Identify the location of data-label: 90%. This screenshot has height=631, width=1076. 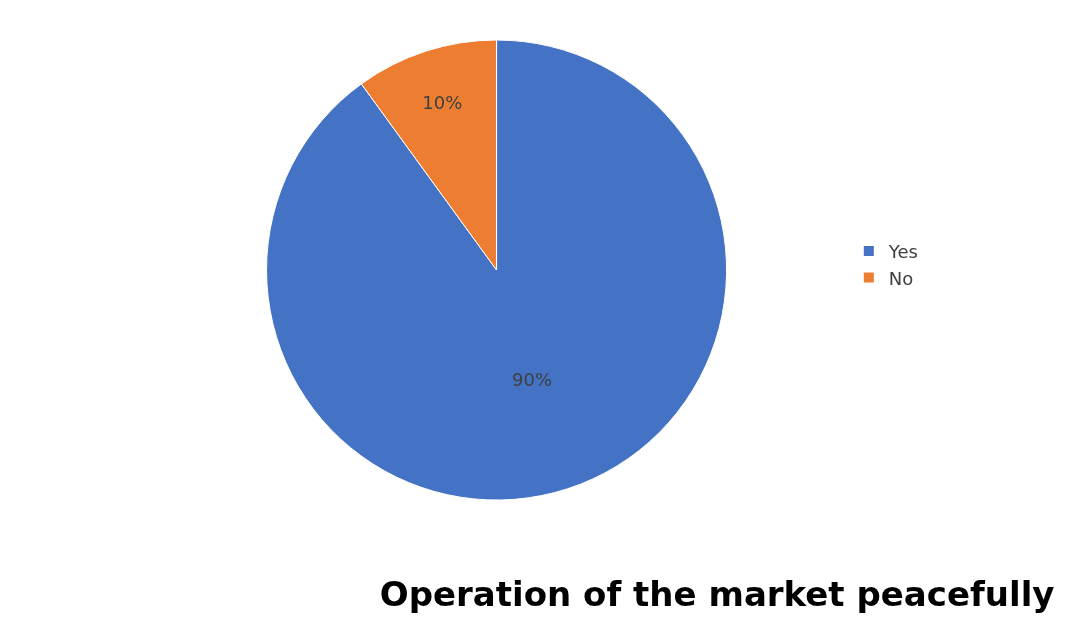
(532, 379).